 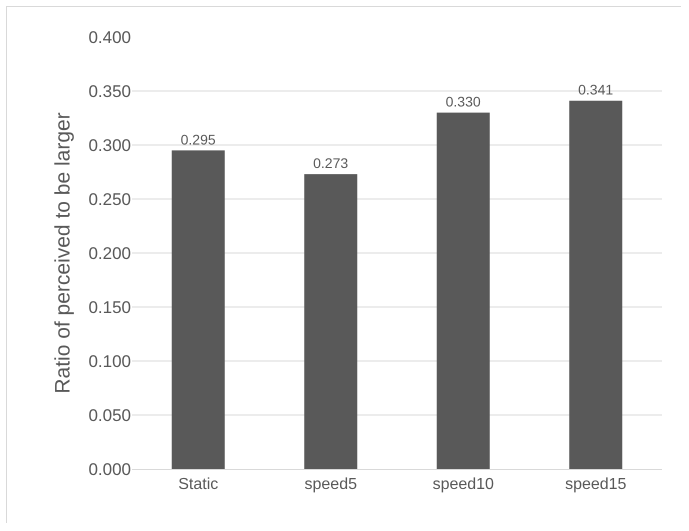 What do you see at coordinates (198, 139) in the screenshot?
I see `data-label: 0.295` at bounding box center [198, 139].